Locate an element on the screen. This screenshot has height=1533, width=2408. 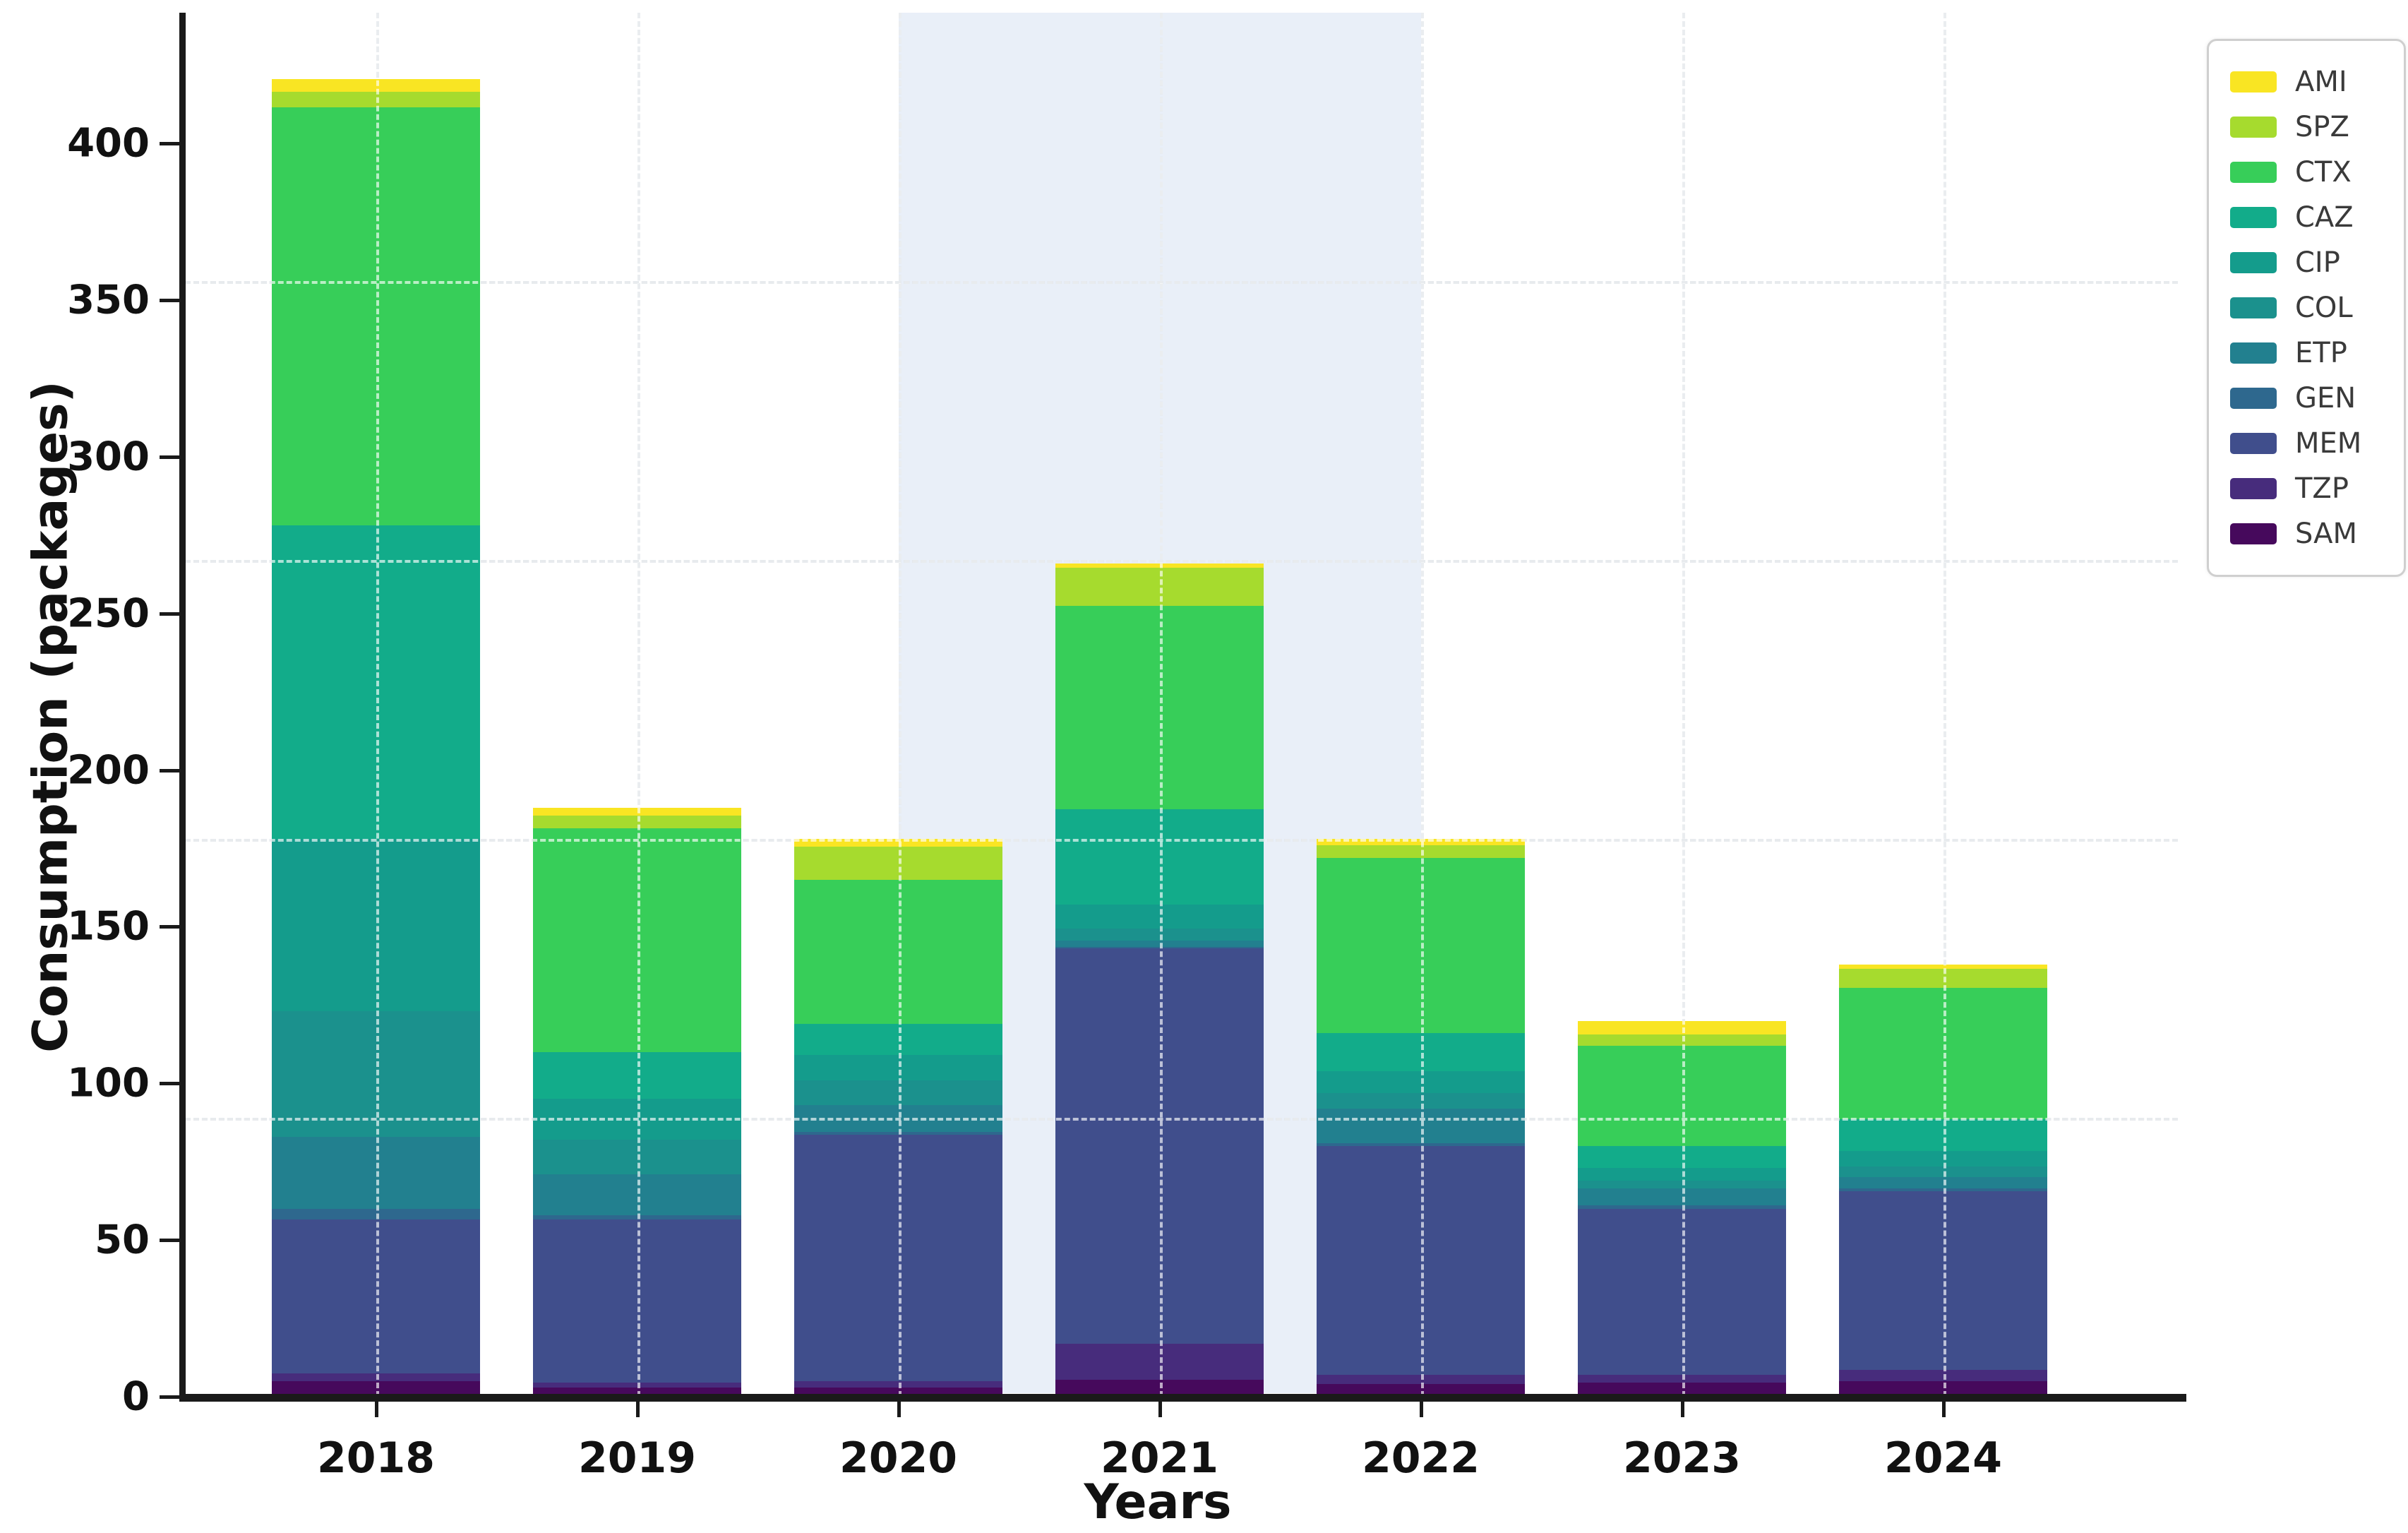
v-gridline-2024 is located at coordinates (1945, 705).